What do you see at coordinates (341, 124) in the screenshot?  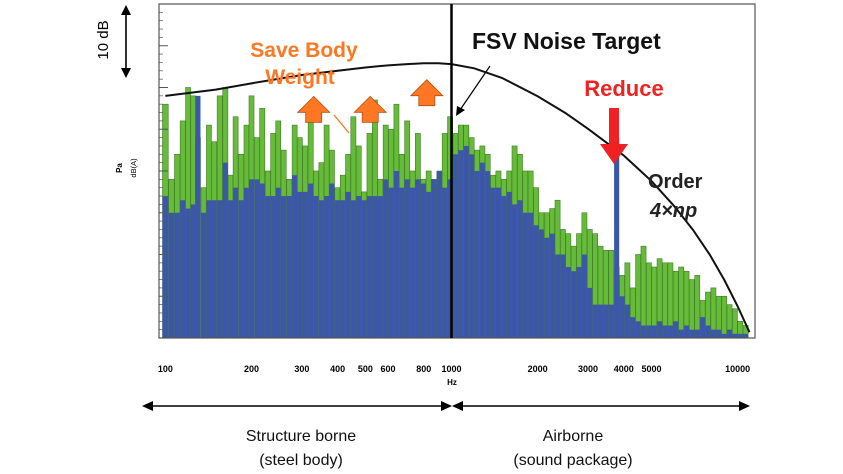 I see `save-weight-pointer-line` at bounding box center [341, 124].